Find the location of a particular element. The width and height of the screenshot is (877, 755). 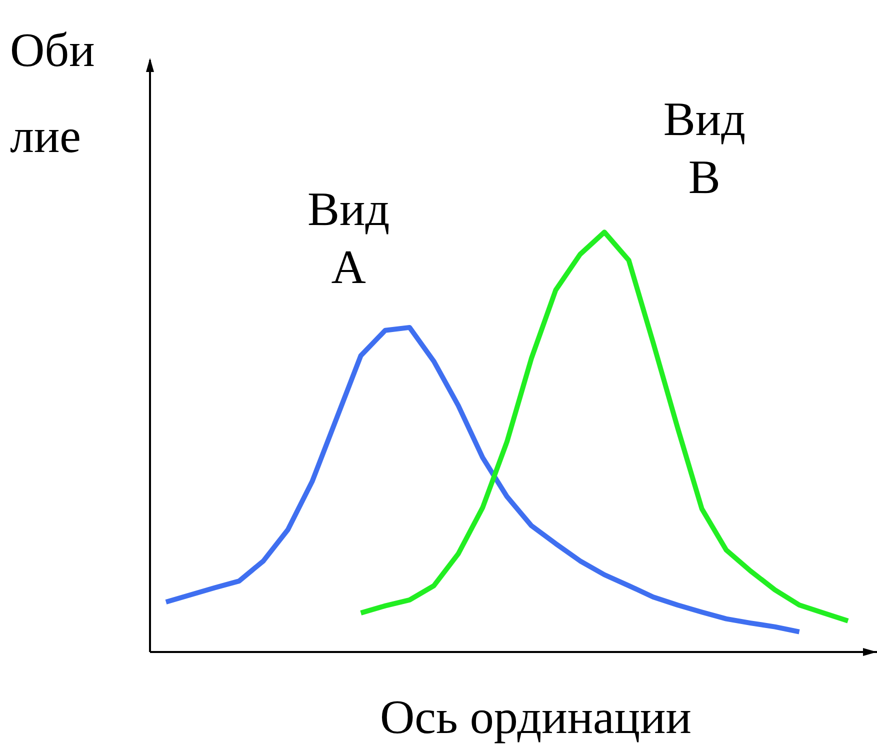

y-axis-title: Обилие is located at coordinates (52, 94).